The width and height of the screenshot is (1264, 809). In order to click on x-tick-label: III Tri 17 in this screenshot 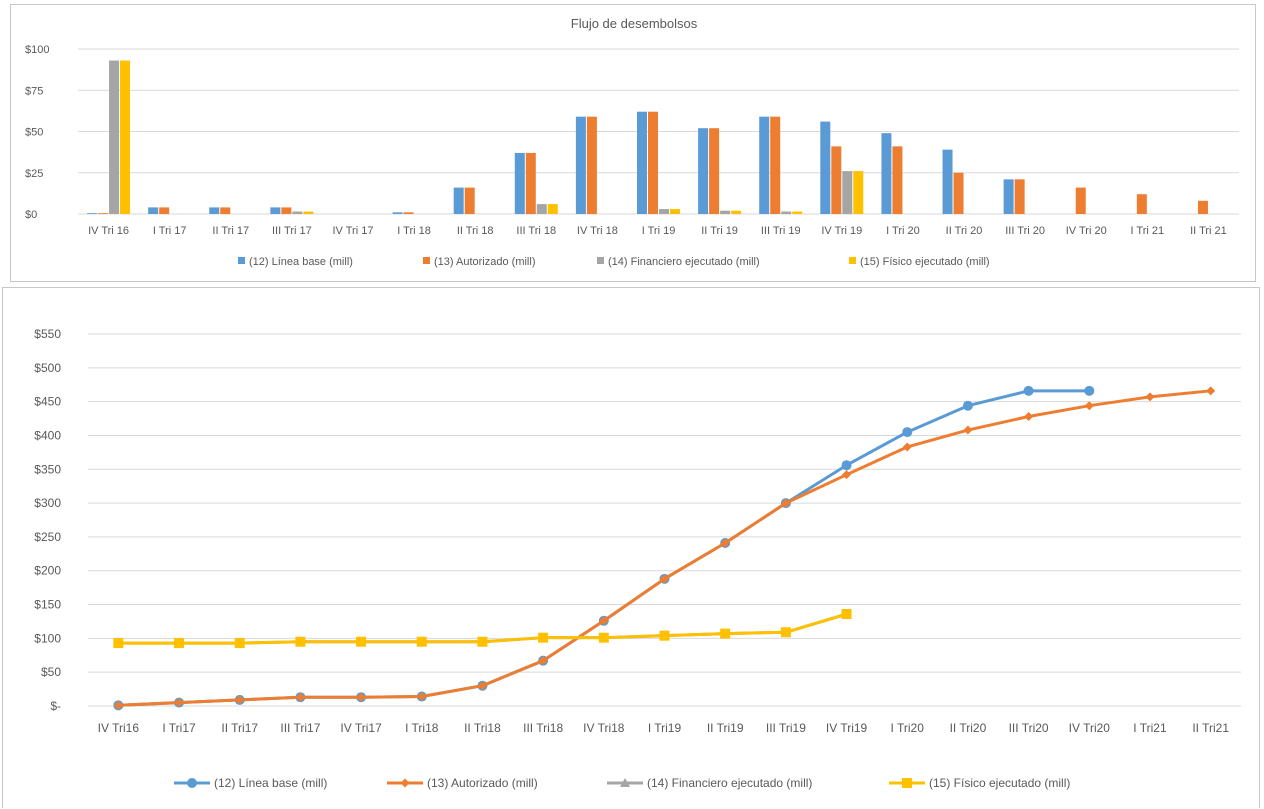, I will do `click(292, 231)`.